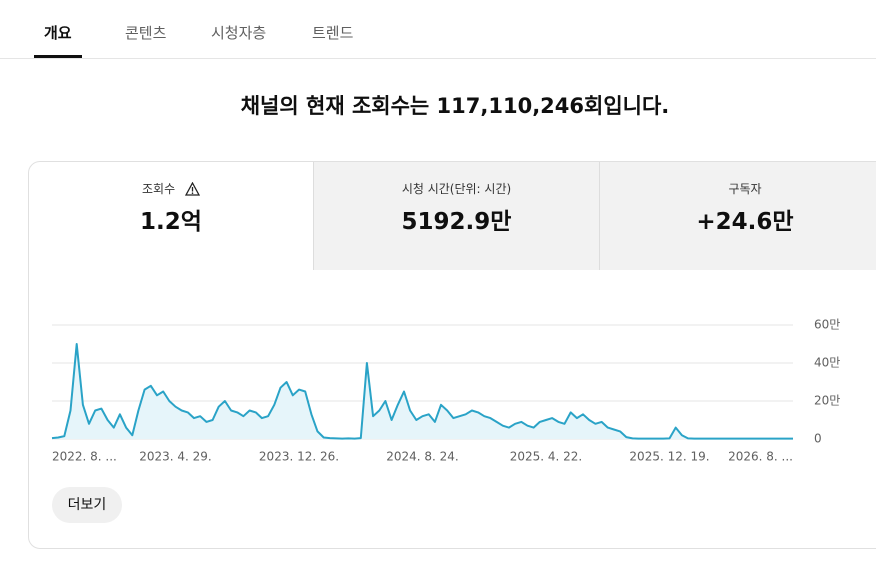 Image resolution: width=876 pixels, height=561 pixels. Describe the element at coordinates (87, 505) in the screenshot. I see `more-button: 더보기` at that location.